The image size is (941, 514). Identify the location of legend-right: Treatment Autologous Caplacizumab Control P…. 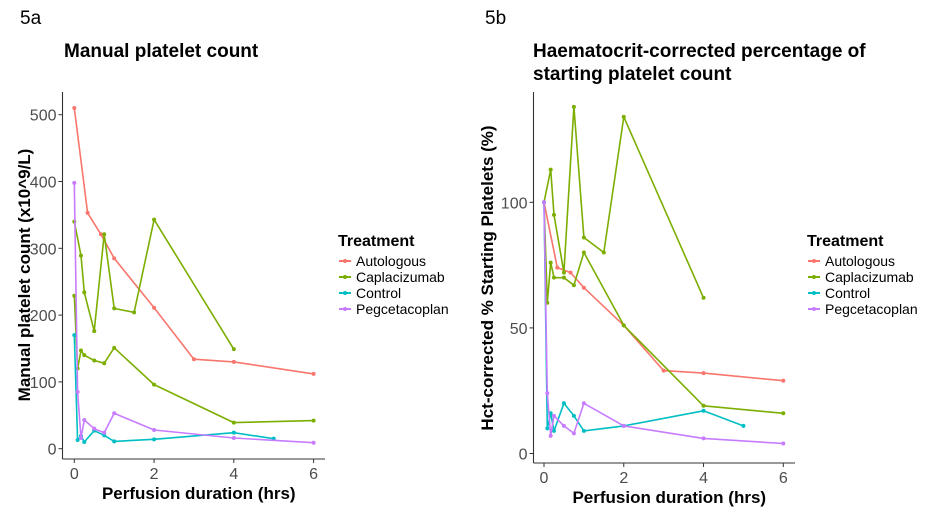
(862, 275).